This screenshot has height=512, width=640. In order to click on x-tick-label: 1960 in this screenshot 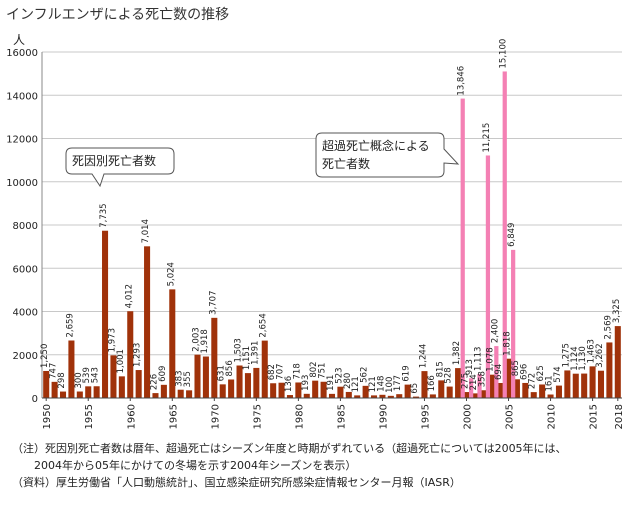, I will do `click(131, 416)`.